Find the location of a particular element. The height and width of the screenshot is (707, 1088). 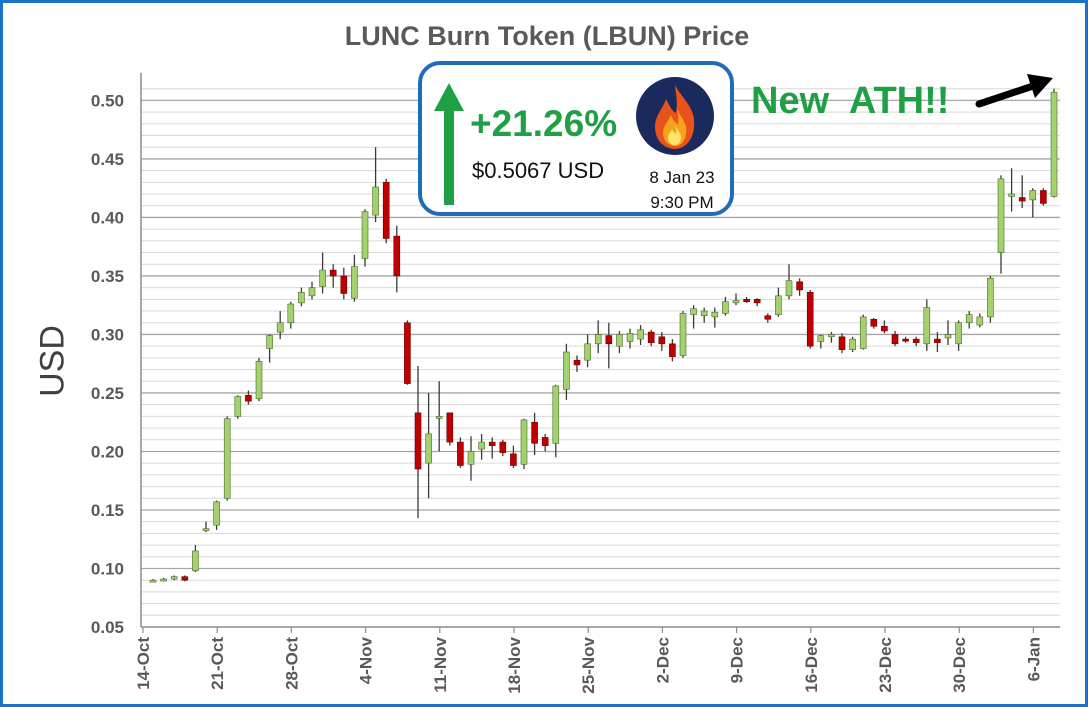

callout-time: 9:30 PM is located at coordinates (682, 202).